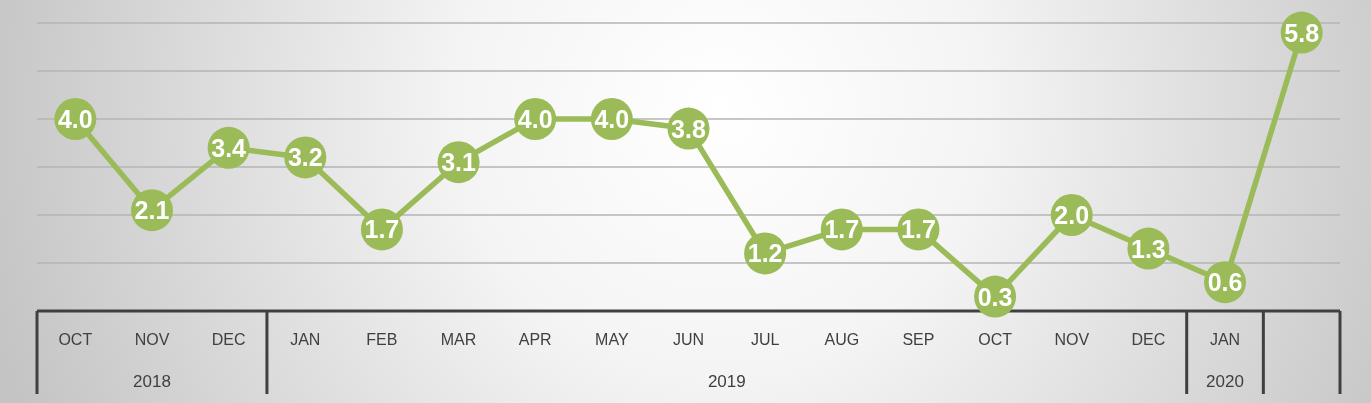  What do you see at coordinates (918, 339) in the screenshot?
I see `x-tick-label: SEP` at bounding box center [918, 339].